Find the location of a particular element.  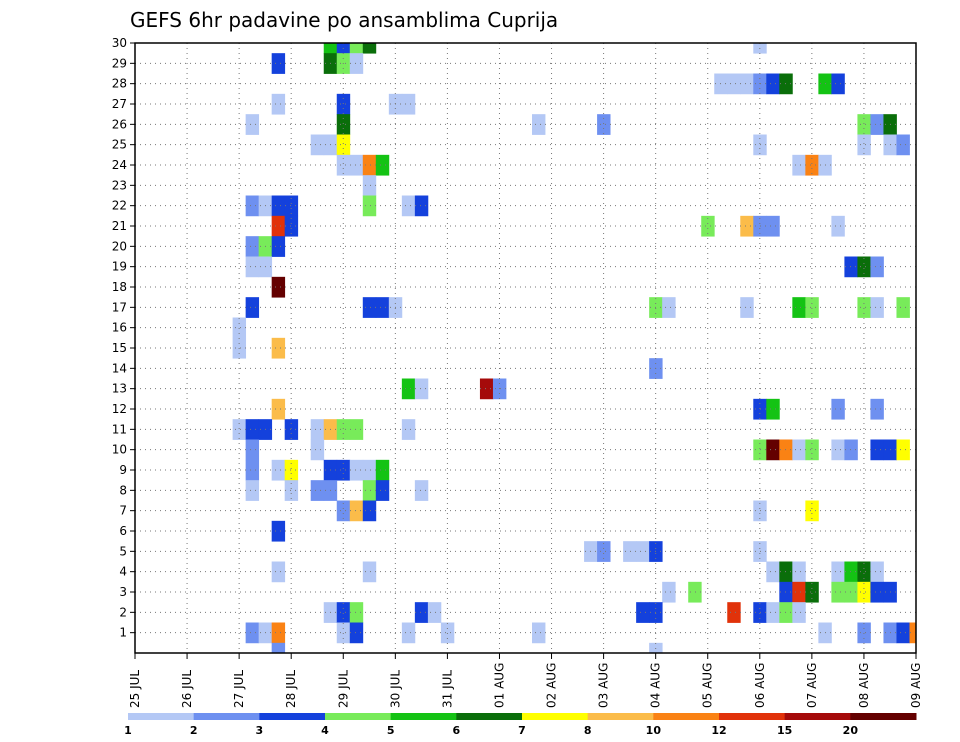

legend-label: 6 is located at coordinates (457, 730).